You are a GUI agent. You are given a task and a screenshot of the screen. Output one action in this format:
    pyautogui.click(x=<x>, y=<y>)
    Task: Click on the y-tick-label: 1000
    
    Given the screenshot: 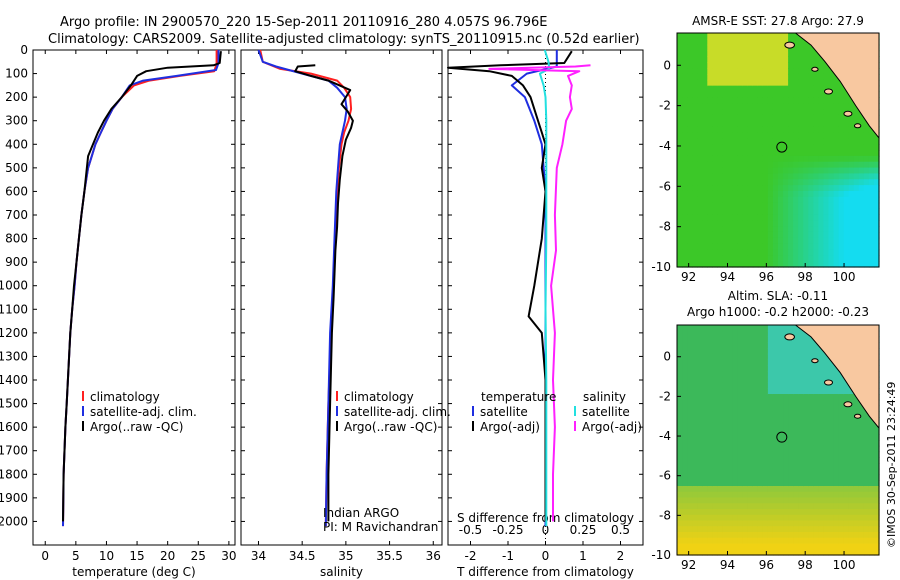 What is the action you would take?
    pyautogui.click(x=14, y=286)
    